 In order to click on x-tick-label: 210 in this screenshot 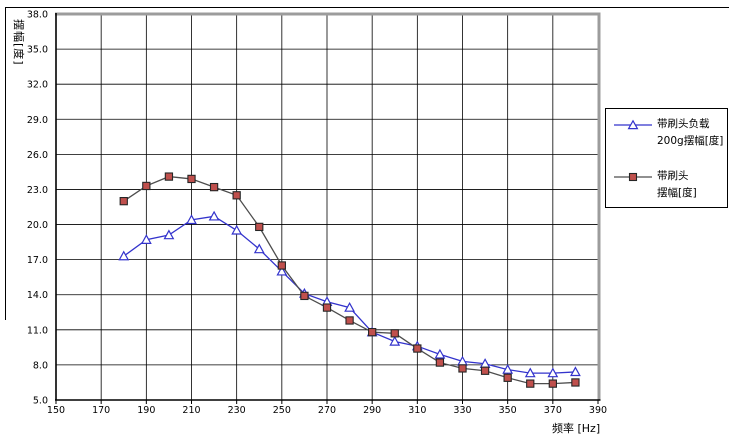, I will do `click(191, 410)`.